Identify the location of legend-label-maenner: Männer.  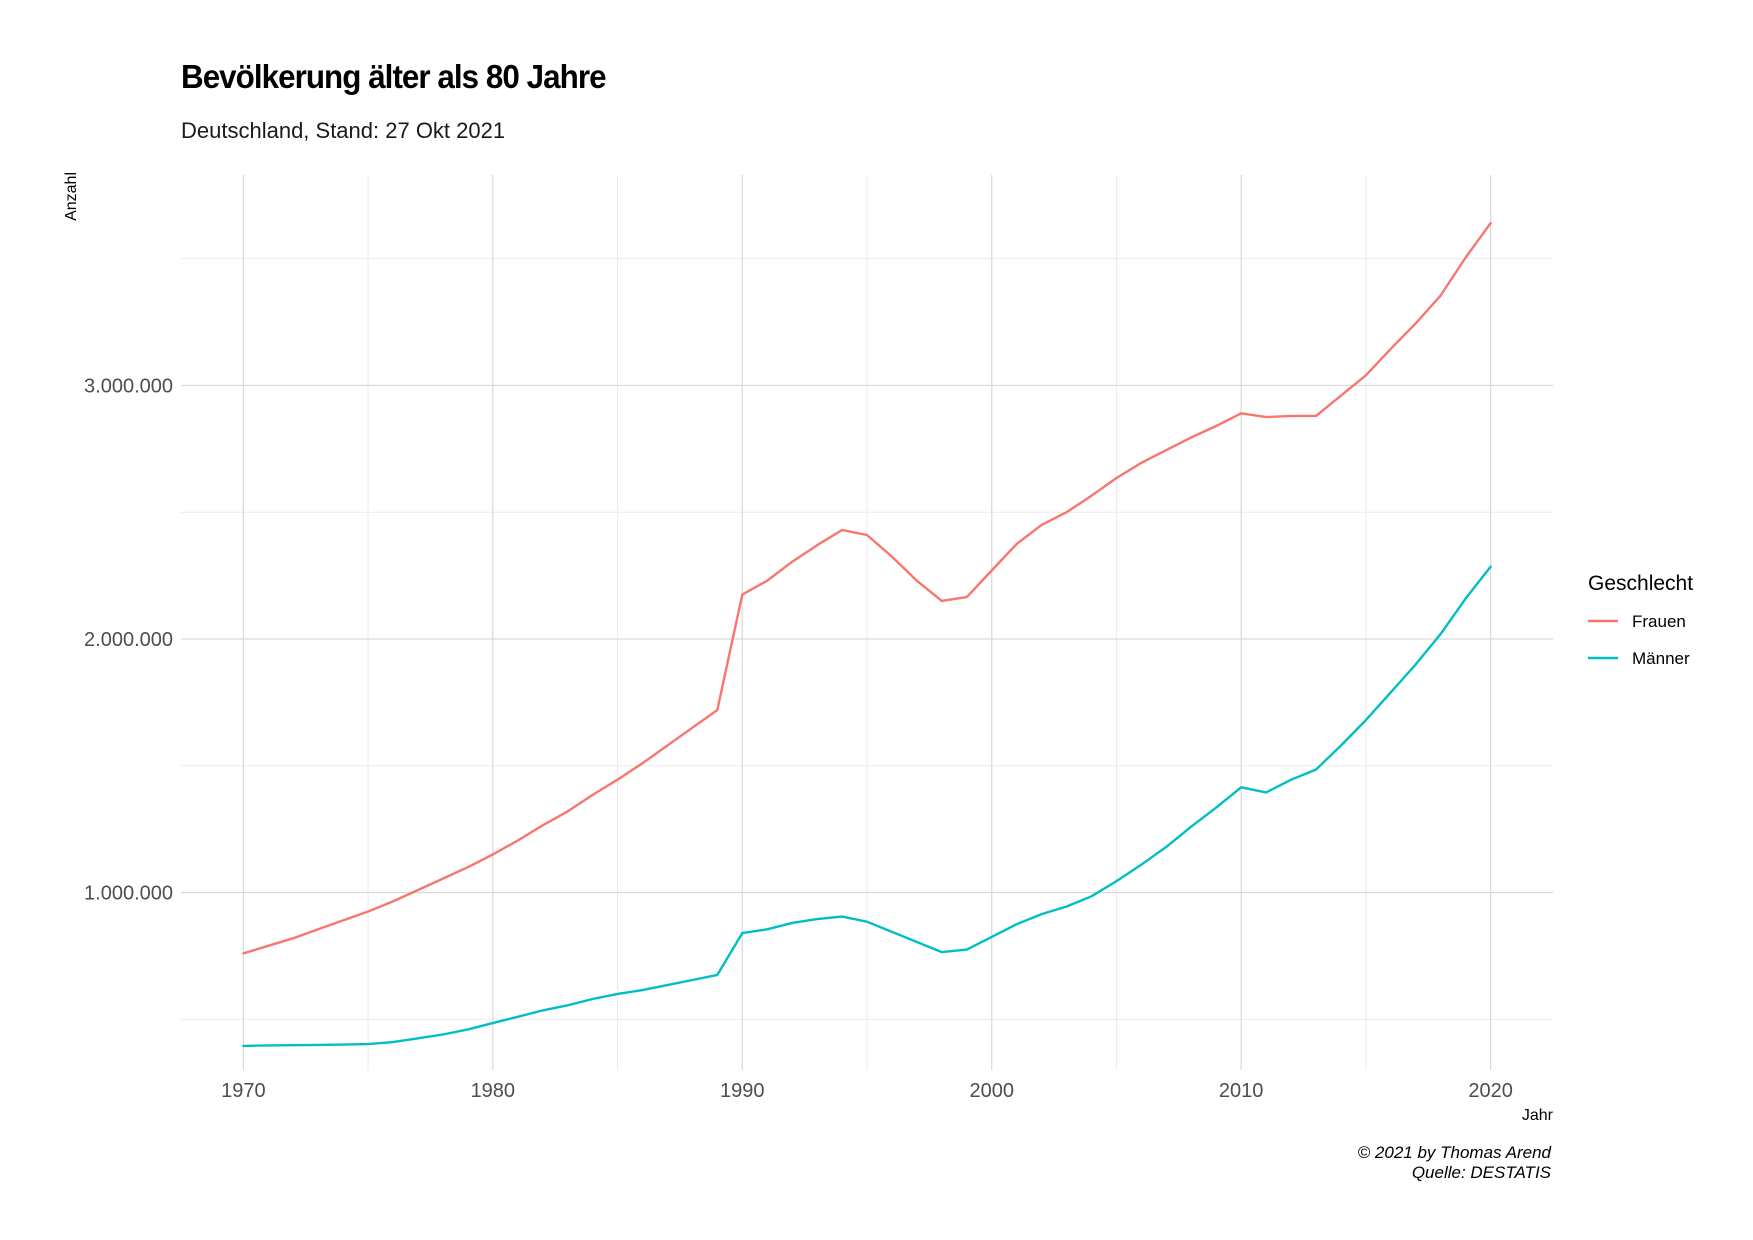
(1661, 658).